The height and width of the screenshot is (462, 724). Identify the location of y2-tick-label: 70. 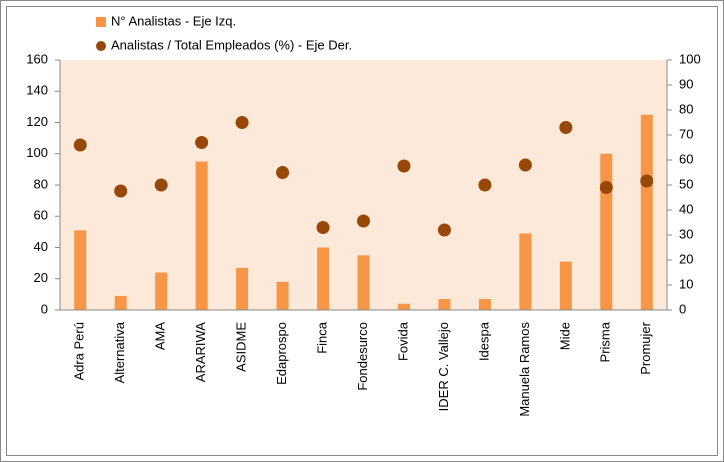
(686, 133).